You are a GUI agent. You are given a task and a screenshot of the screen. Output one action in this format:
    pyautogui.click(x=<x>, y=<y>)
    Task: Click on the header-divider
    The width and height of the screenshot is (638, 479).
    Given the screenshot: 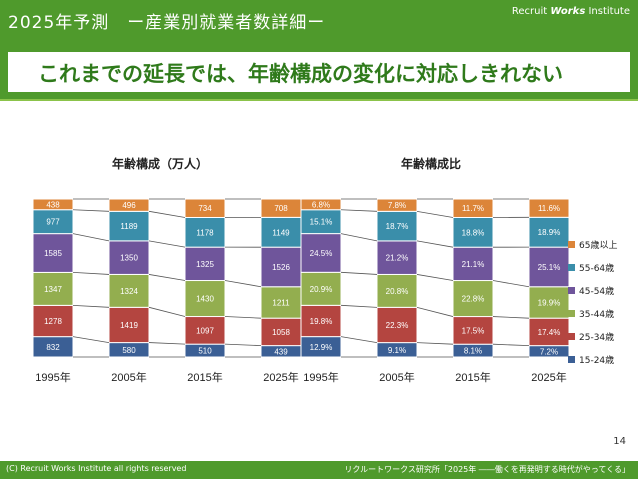 What is the action you would take?
    pyautogui.click(x=319, y=100)
    